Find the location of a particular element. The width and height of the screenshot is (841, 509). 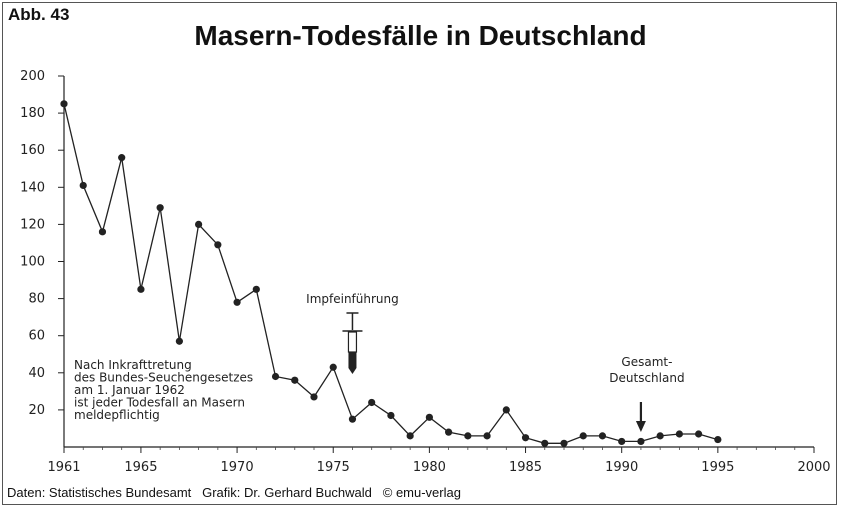

syringe-barrel is located at coordinates (352, 342).